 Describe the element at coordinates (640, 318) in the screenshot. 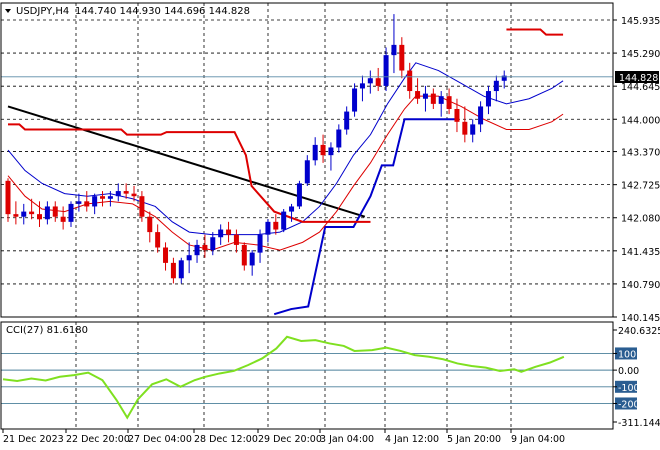

I see `y-tick-label: 140.145` at that location.